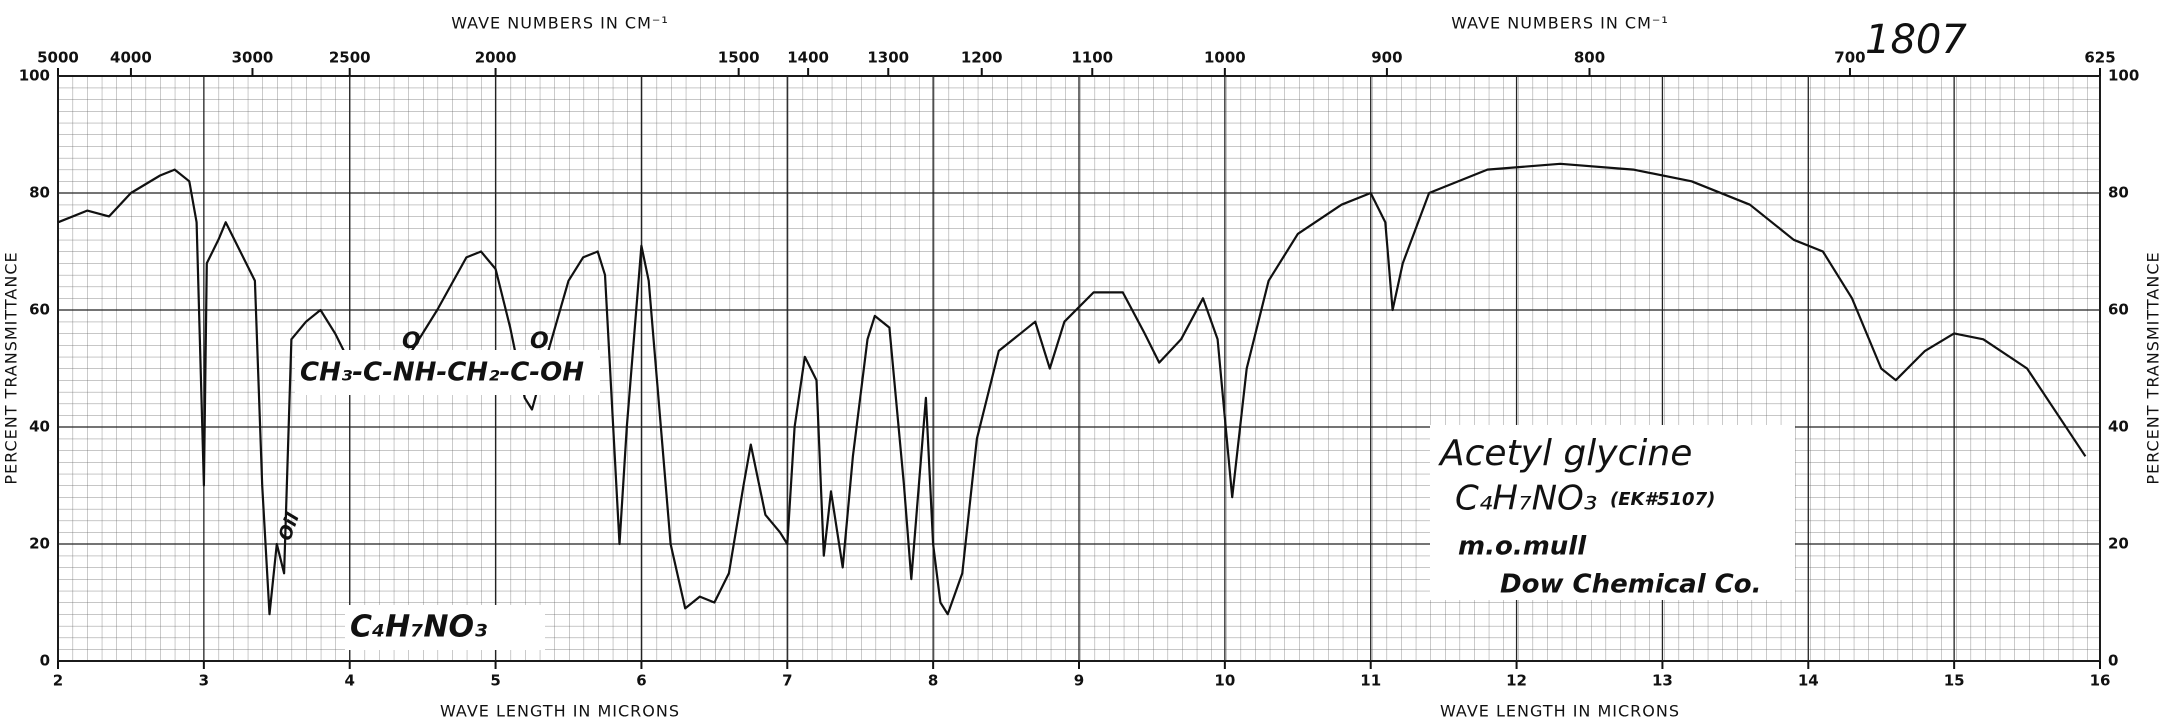 The height and width of the screenshot is (728, 2168). I want to click on y-tick-label: 40, so click(39, 427).